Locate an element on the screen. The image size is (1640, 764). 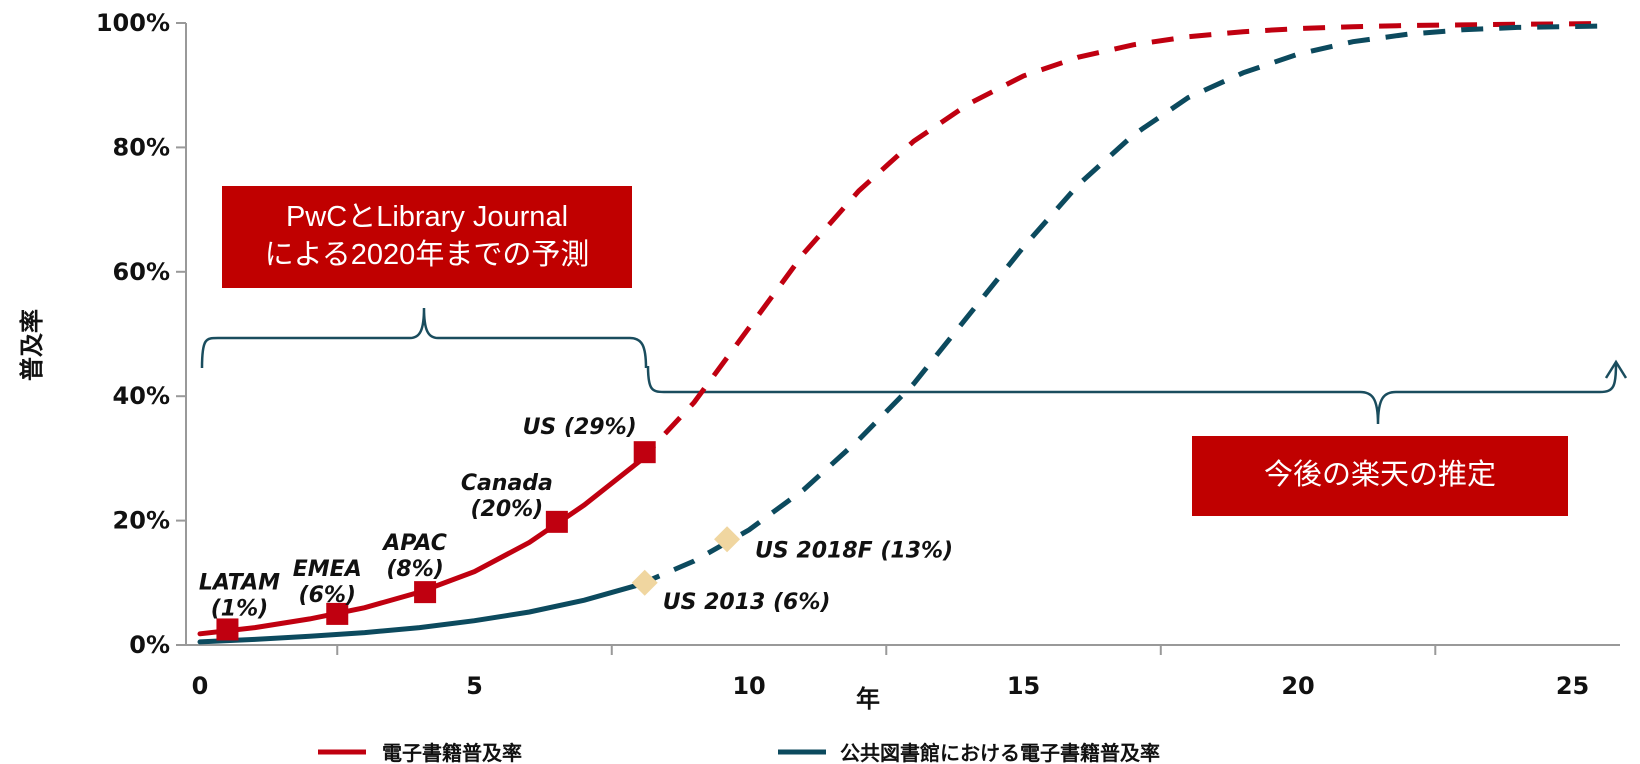
x-tick-label: 5 is located at coordinates (474, 686).